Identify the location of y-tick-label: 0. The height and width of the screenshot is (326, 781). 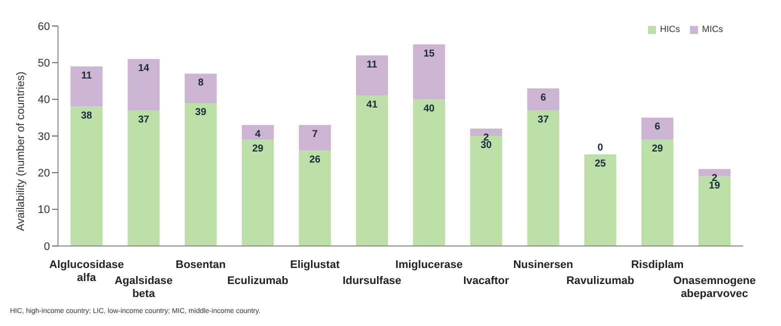
(47, 246).